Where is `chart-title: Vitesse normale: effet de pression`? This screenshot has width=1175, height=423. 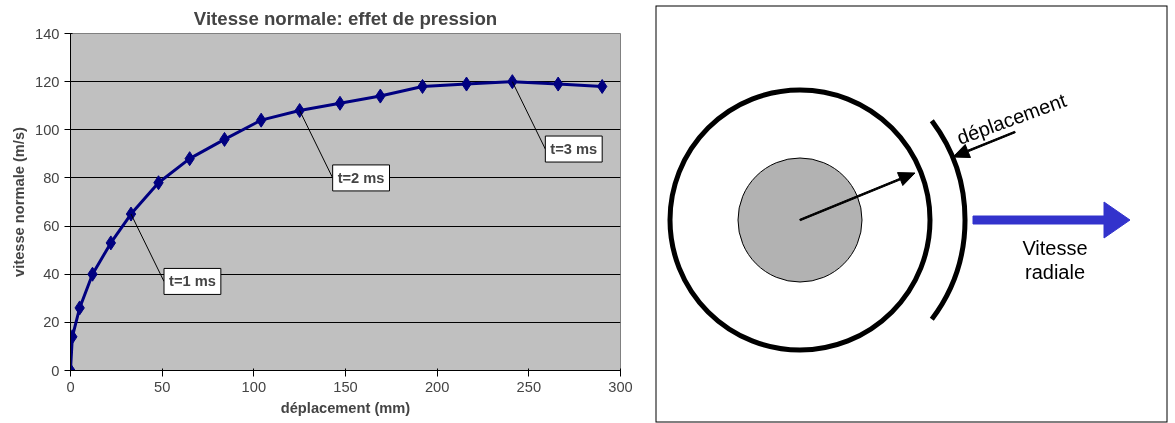 chart-title: Vitesse normale: effet de pression is located at coordinates (345, 18).